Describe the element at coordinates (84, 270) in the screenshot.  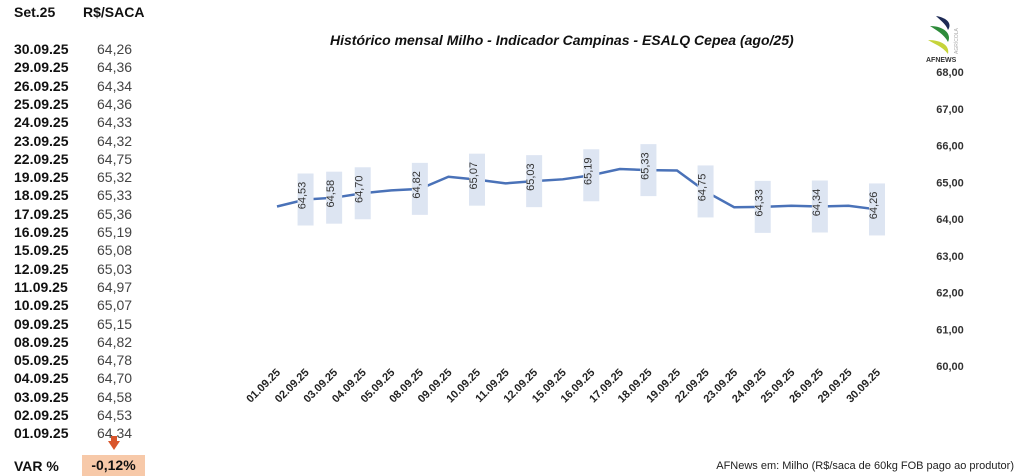
I see `table-row: 12.09.25 65,03` at that location.